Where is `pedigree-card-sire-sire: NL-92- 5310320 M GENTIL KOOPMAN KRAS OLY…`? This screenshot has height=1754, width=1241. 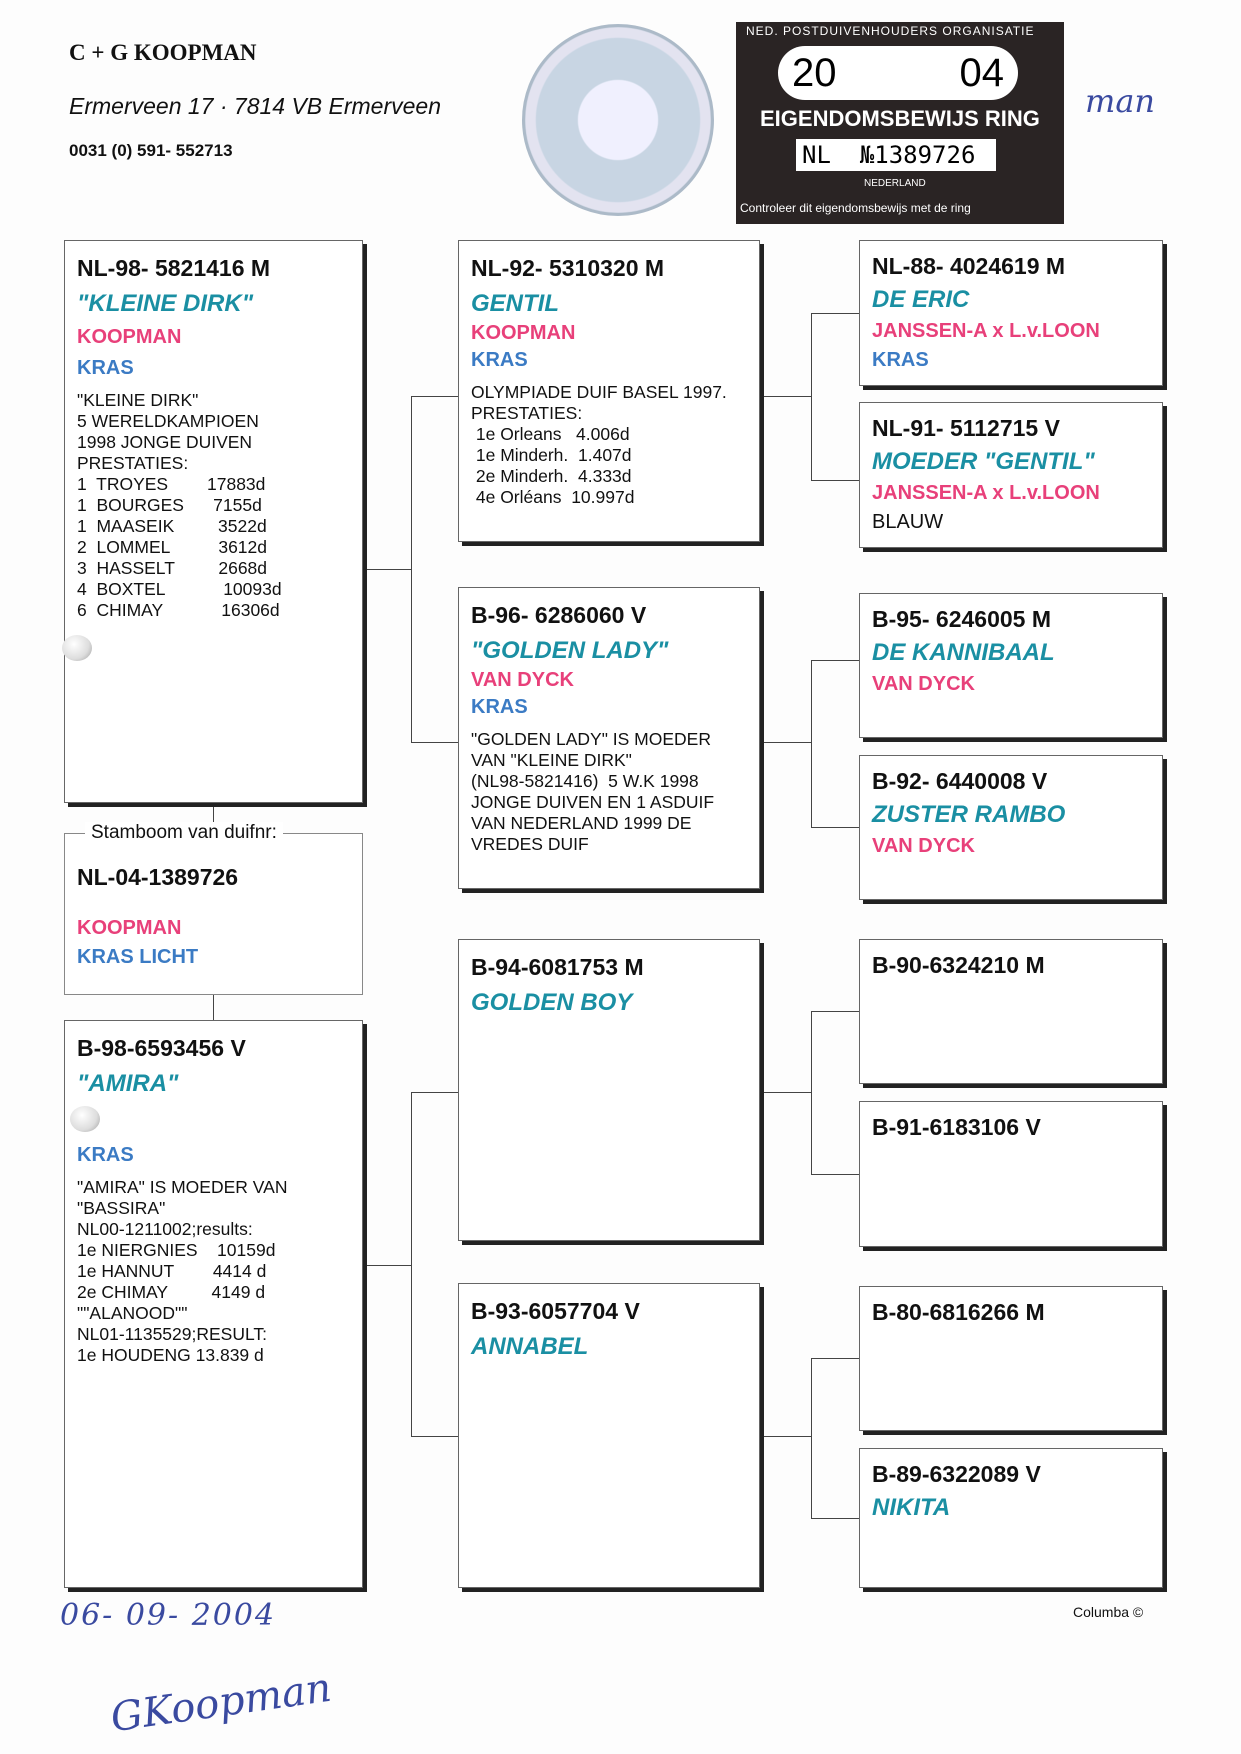 pedigree-card-sire-sire: NL-92- 5310320 M GENTIL KOOPMAN KRAS OLY… is located at coordinates (609, 391).